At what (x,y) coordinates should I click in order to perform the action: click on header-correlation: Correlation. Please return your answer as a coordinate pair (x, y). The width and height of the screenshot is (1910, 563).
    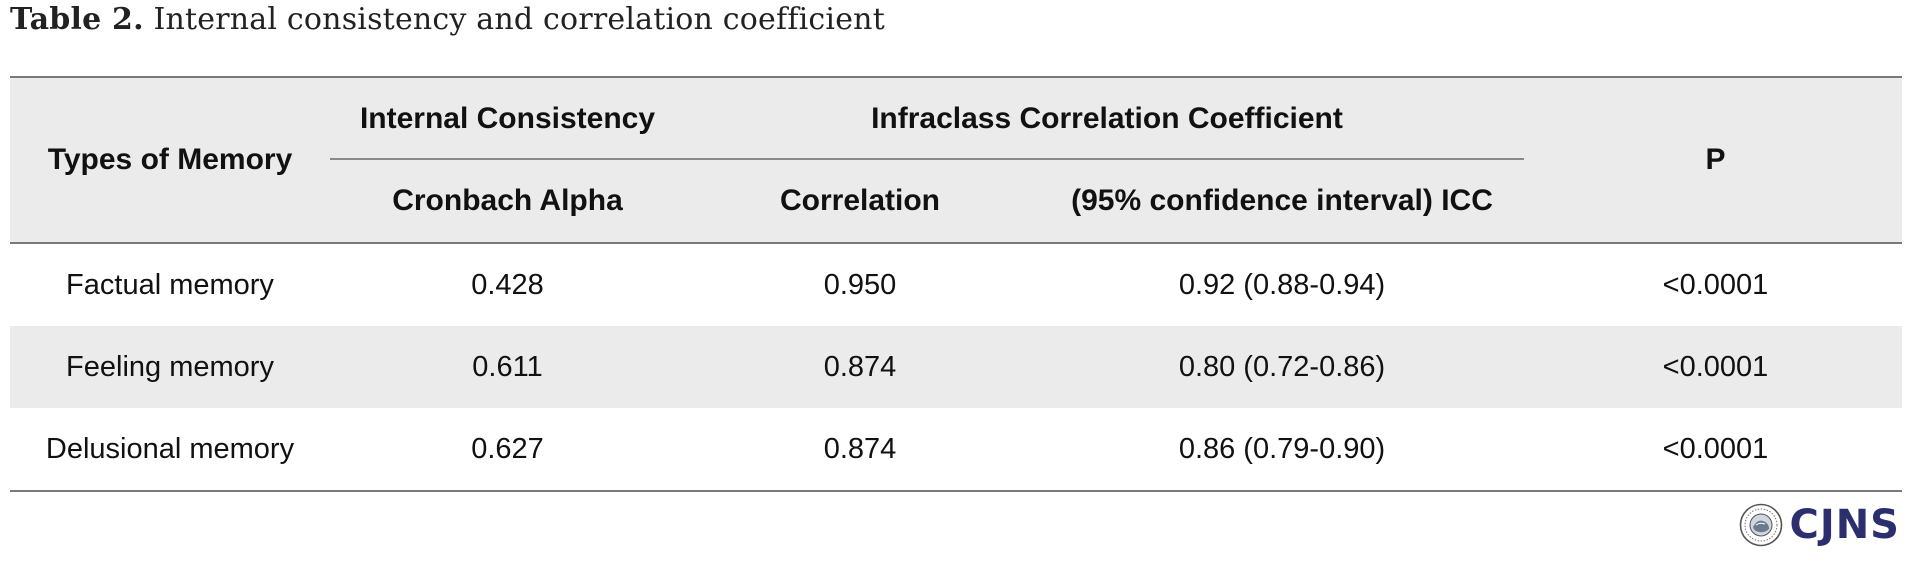
    Looking at the image, I should click on (860, 200).